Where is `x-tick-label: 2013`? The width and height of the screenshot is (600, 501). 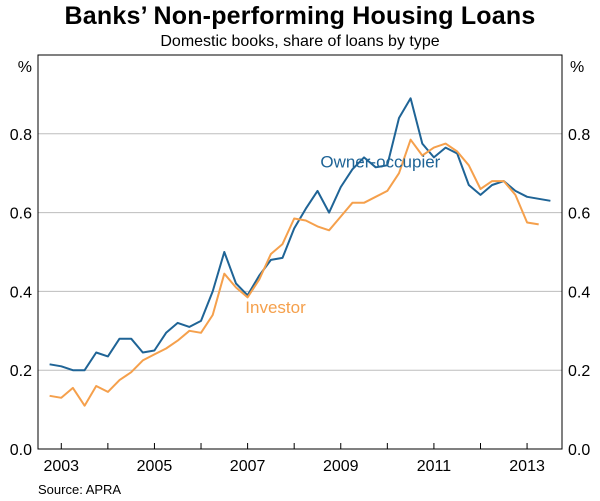
x-tick-label: 2013 is located at coordinates (527, 466).